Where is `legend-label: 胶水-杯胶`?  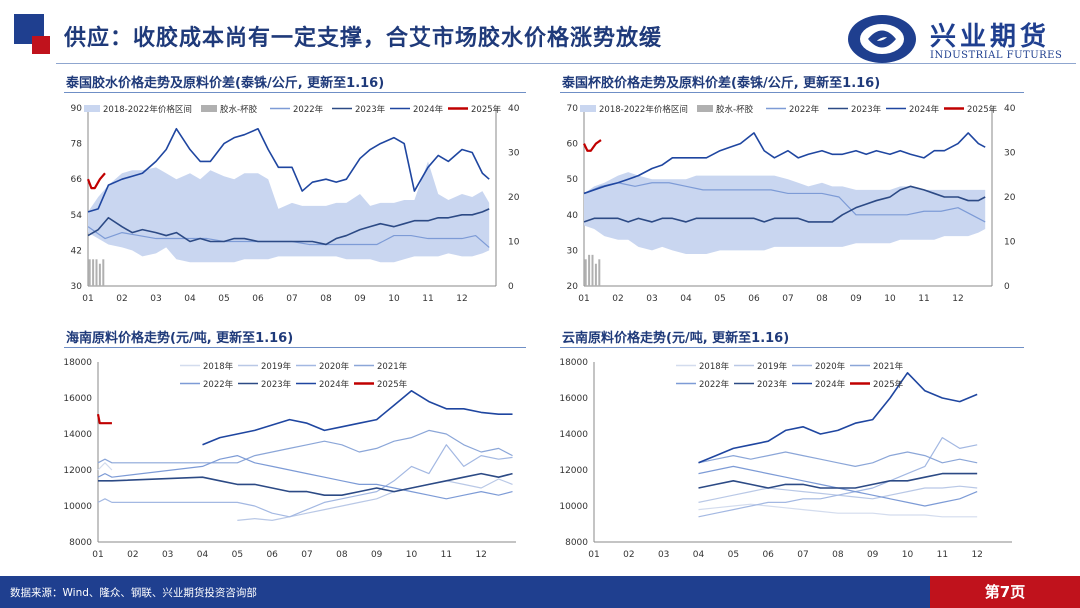 legend-label: 胶水-杯胶 is located at coordinates (735, 109).